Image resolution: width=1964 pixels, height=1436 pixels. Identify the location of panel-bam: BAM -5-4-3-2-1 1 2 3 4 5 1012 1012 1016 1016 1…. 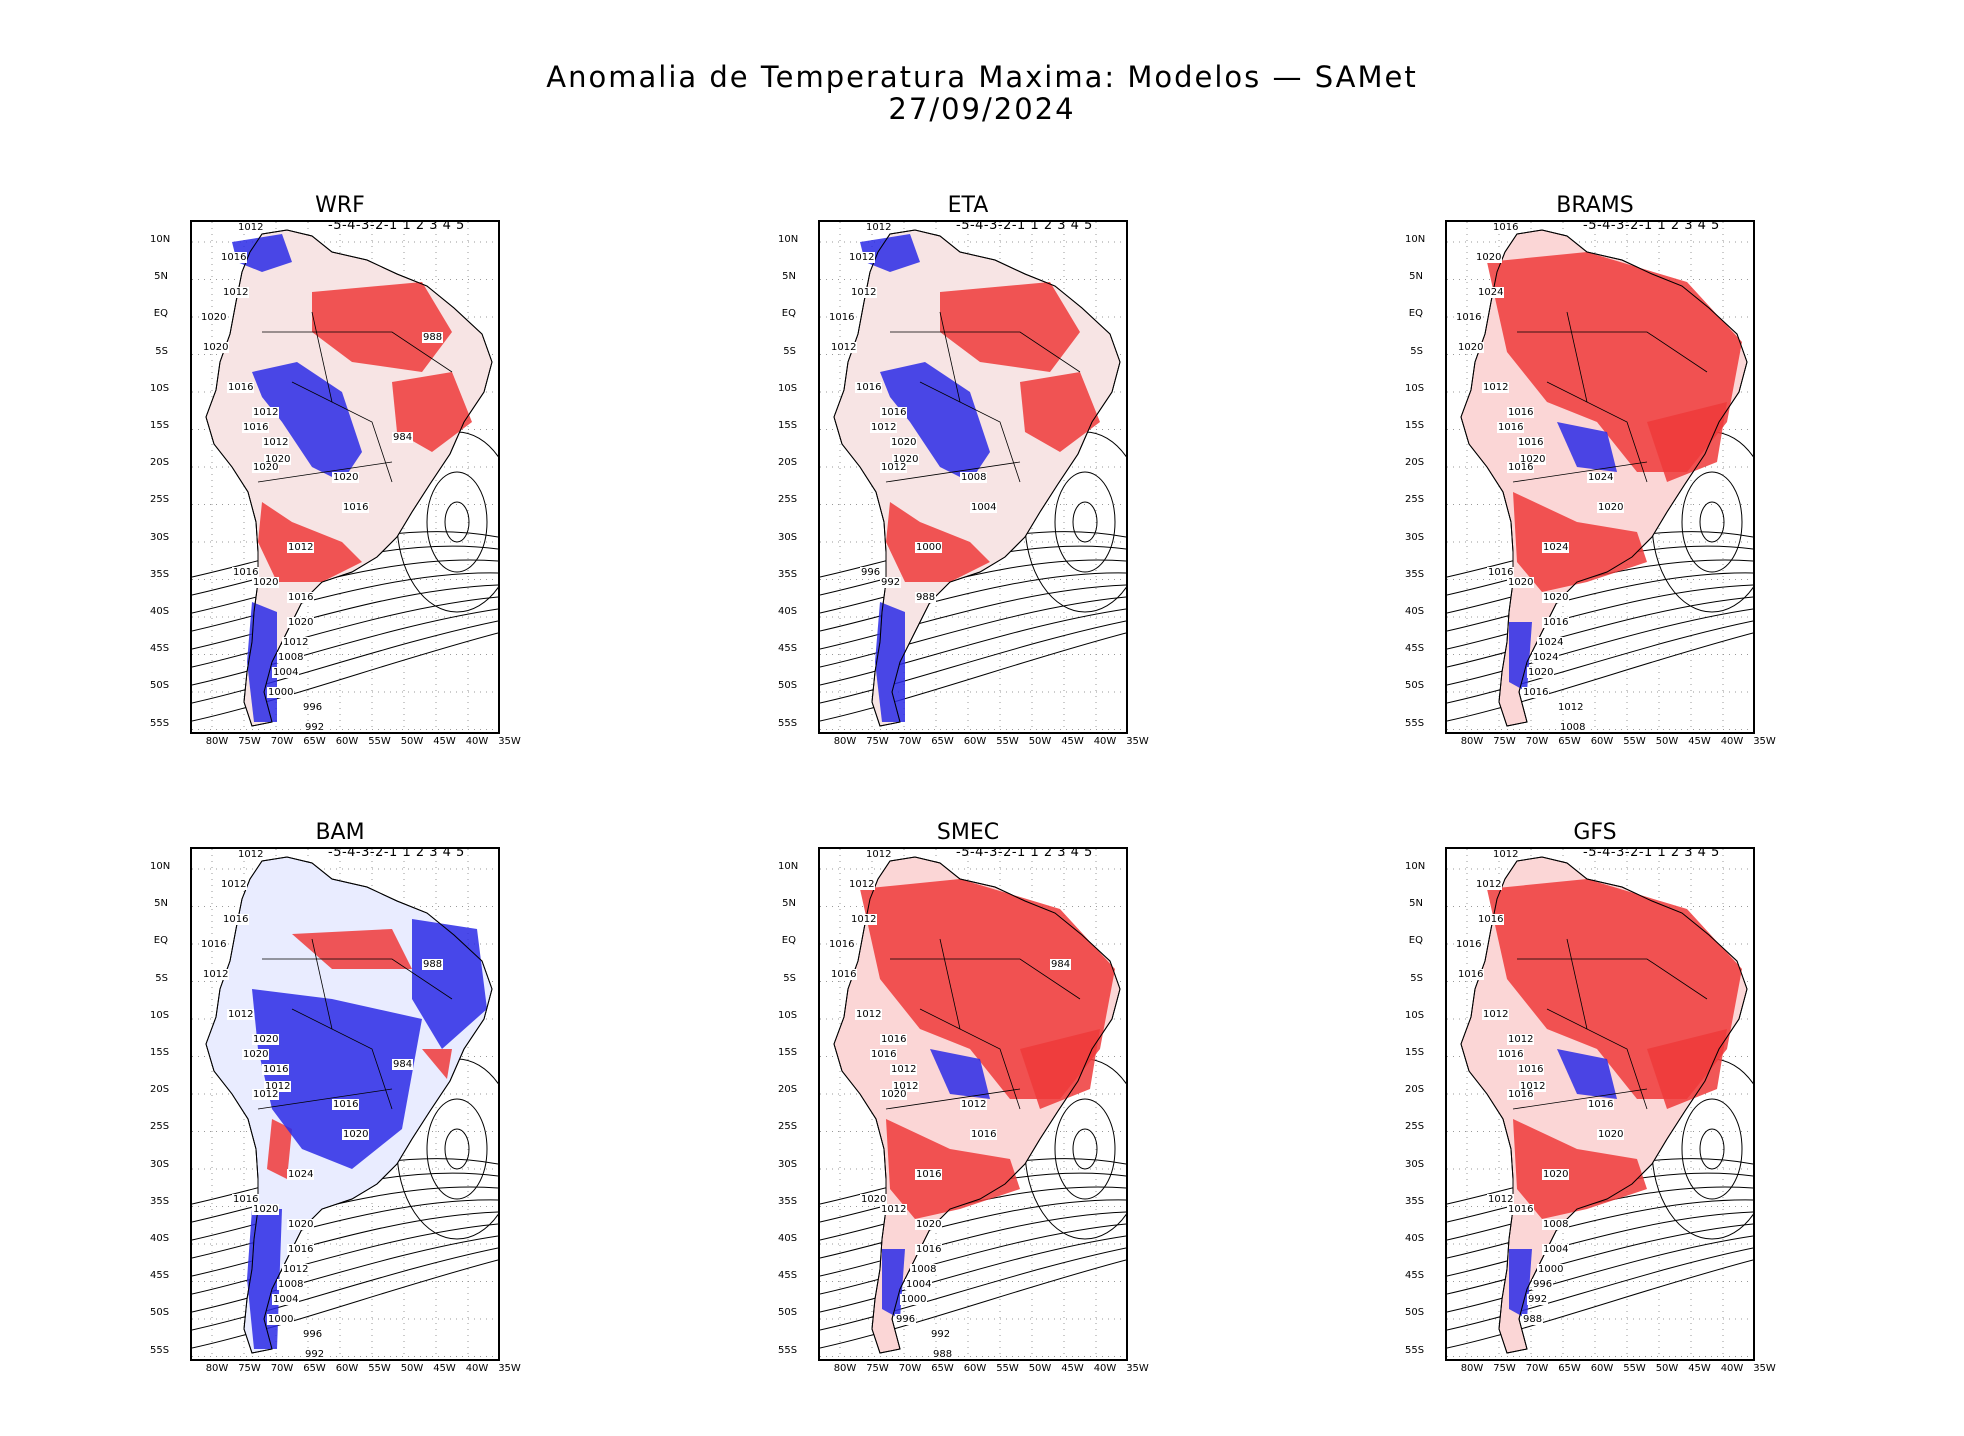
(335, 1100).